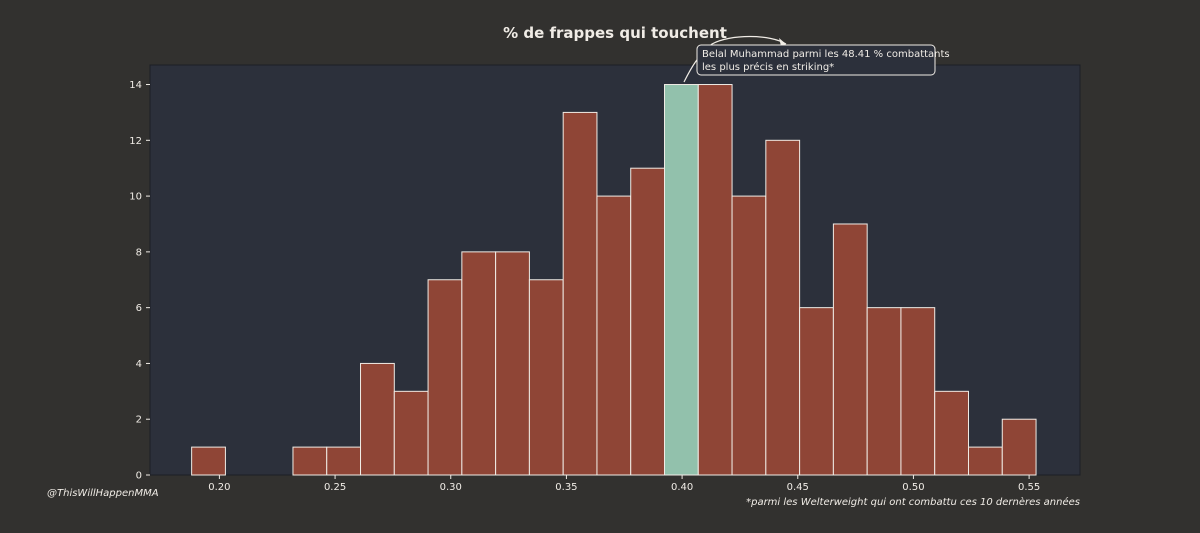  Describe the element at coordinates (135, 141) in the screenshot. I see `y-tick-label: 12` at that location.